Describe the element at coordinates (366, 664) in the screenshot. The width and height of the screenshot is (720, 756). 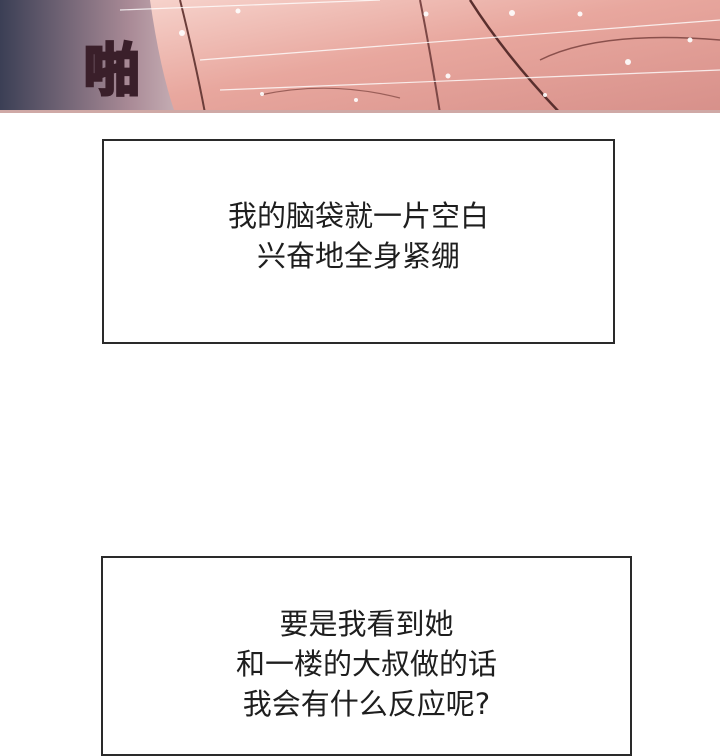
I see `caption-line: 和一楼的大叔做的话` at that location.